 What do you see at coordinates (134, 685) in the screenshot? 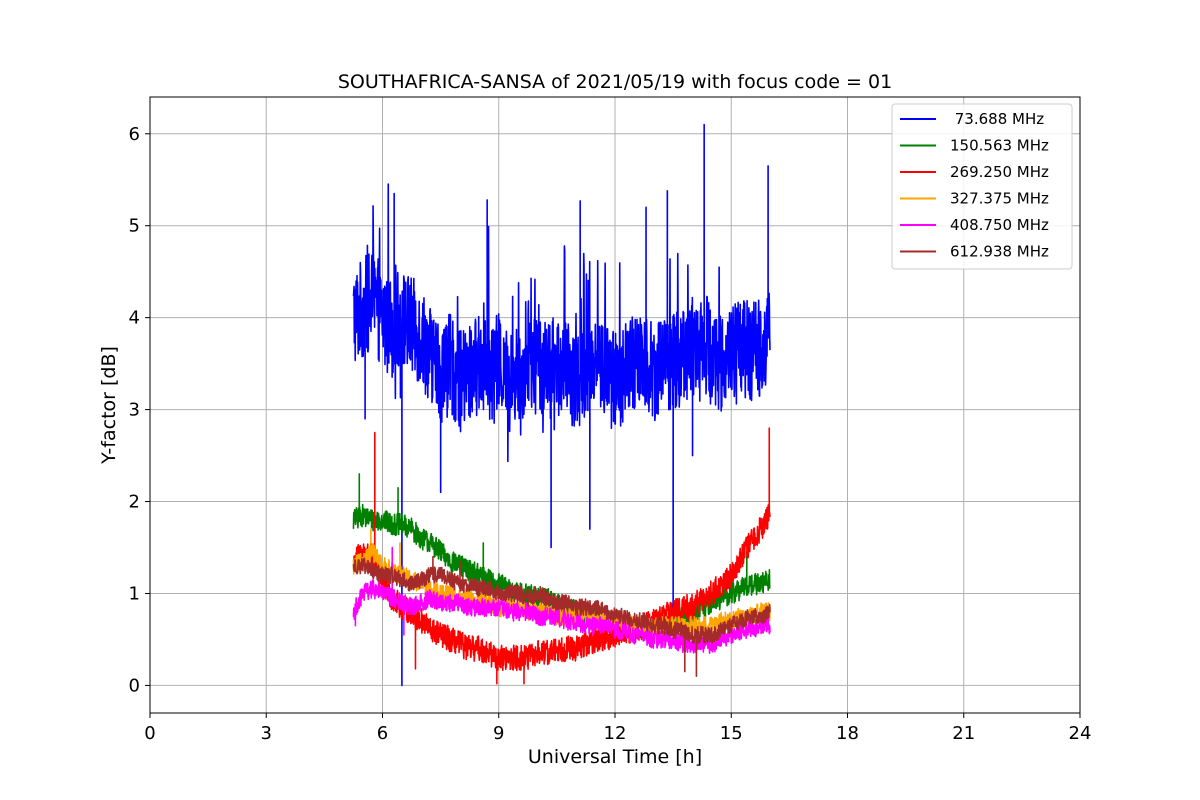
I see `y-tick-label: 0` at bounding box center [134, 685].